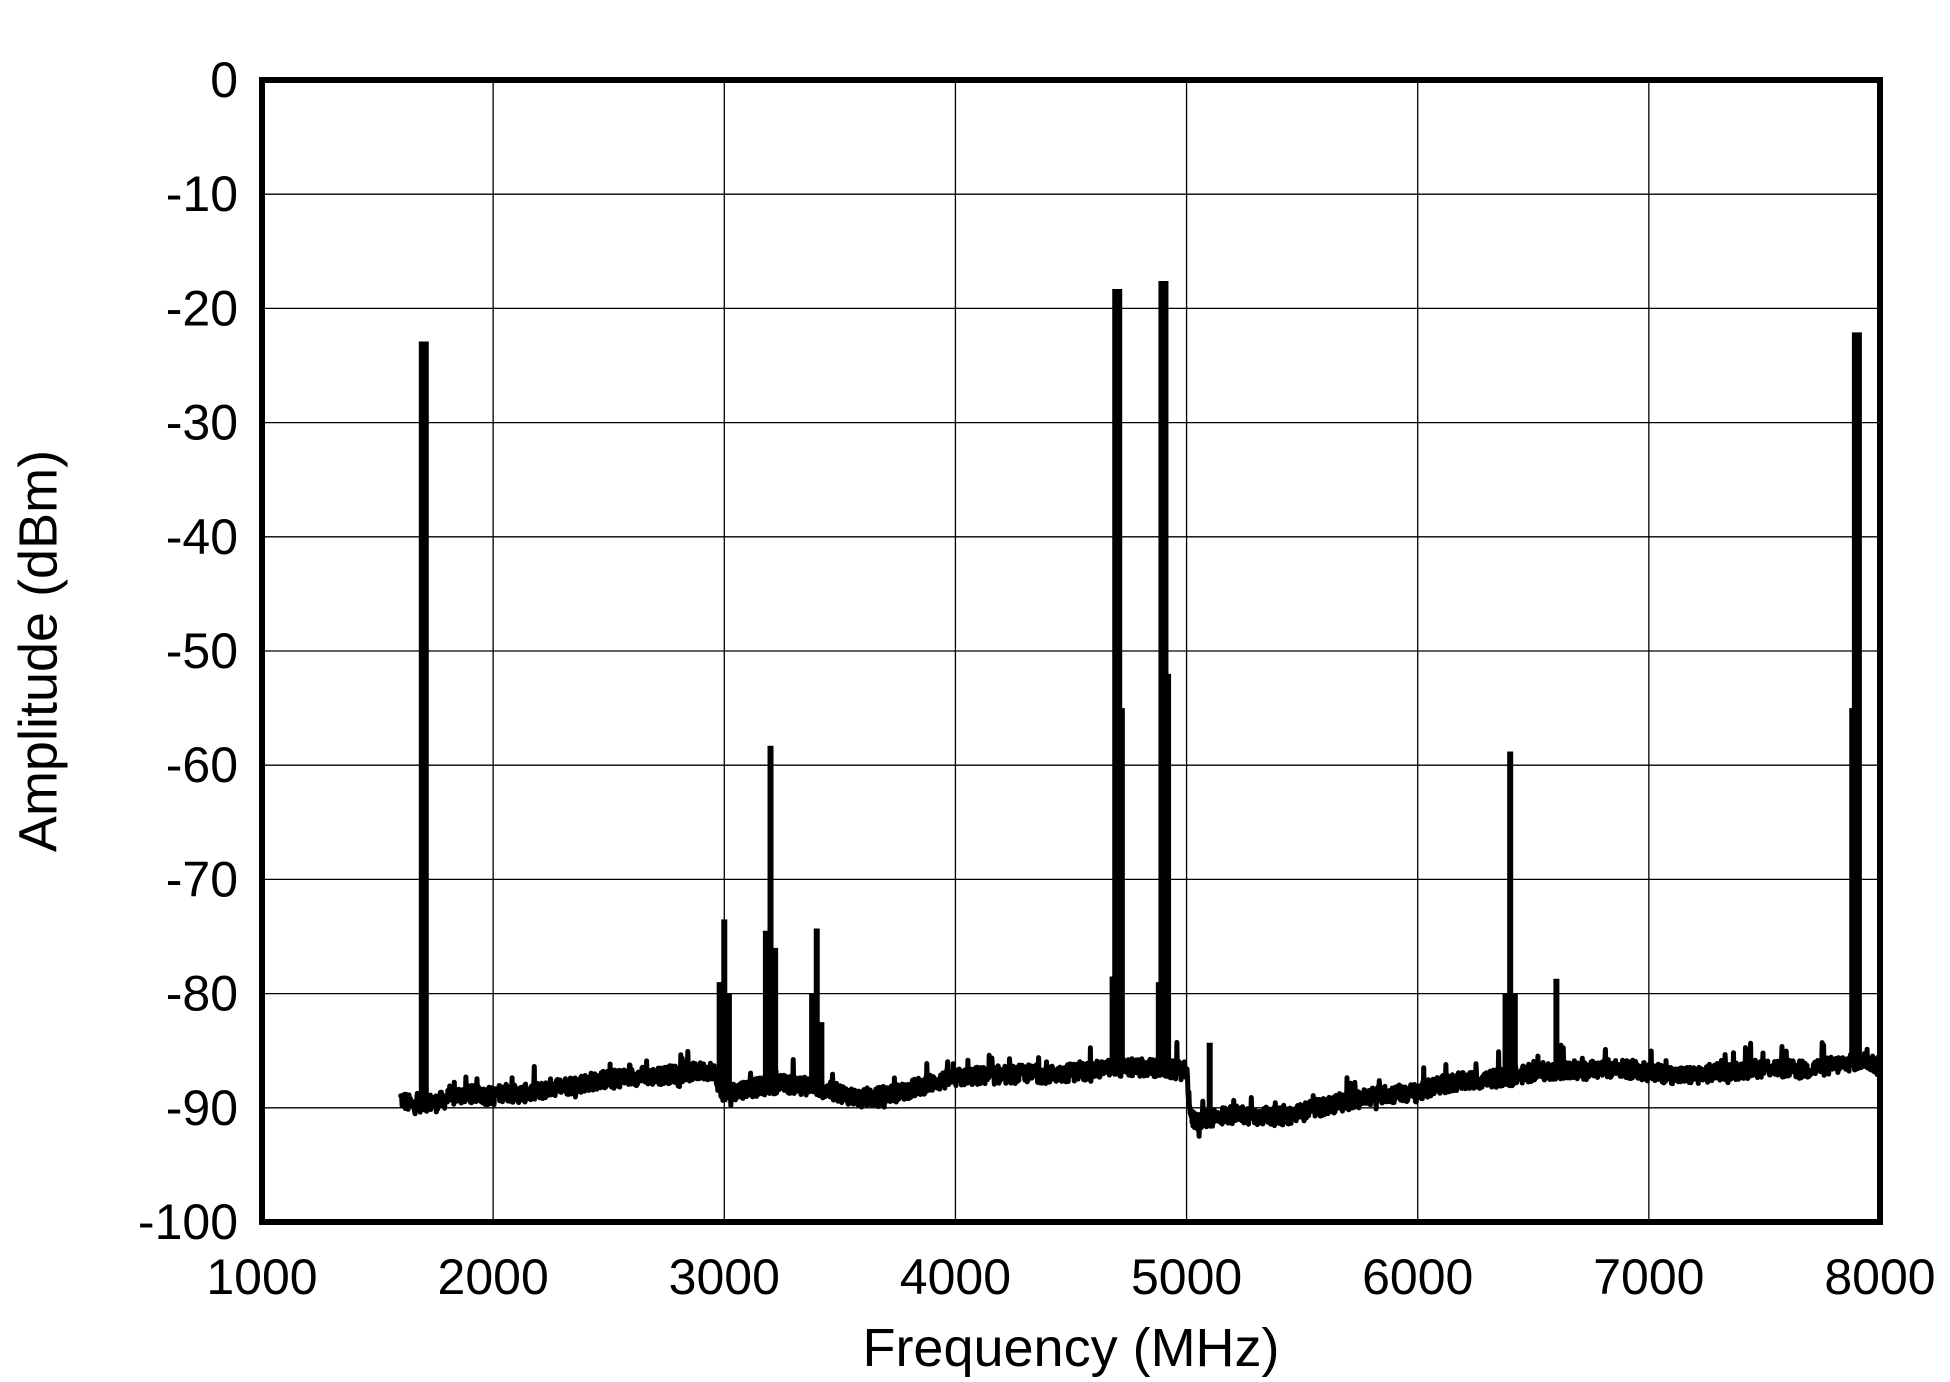 This screenshot has width=1950, height=1382. I want to click on x-tick-label: 1000, so click(261, 1277).